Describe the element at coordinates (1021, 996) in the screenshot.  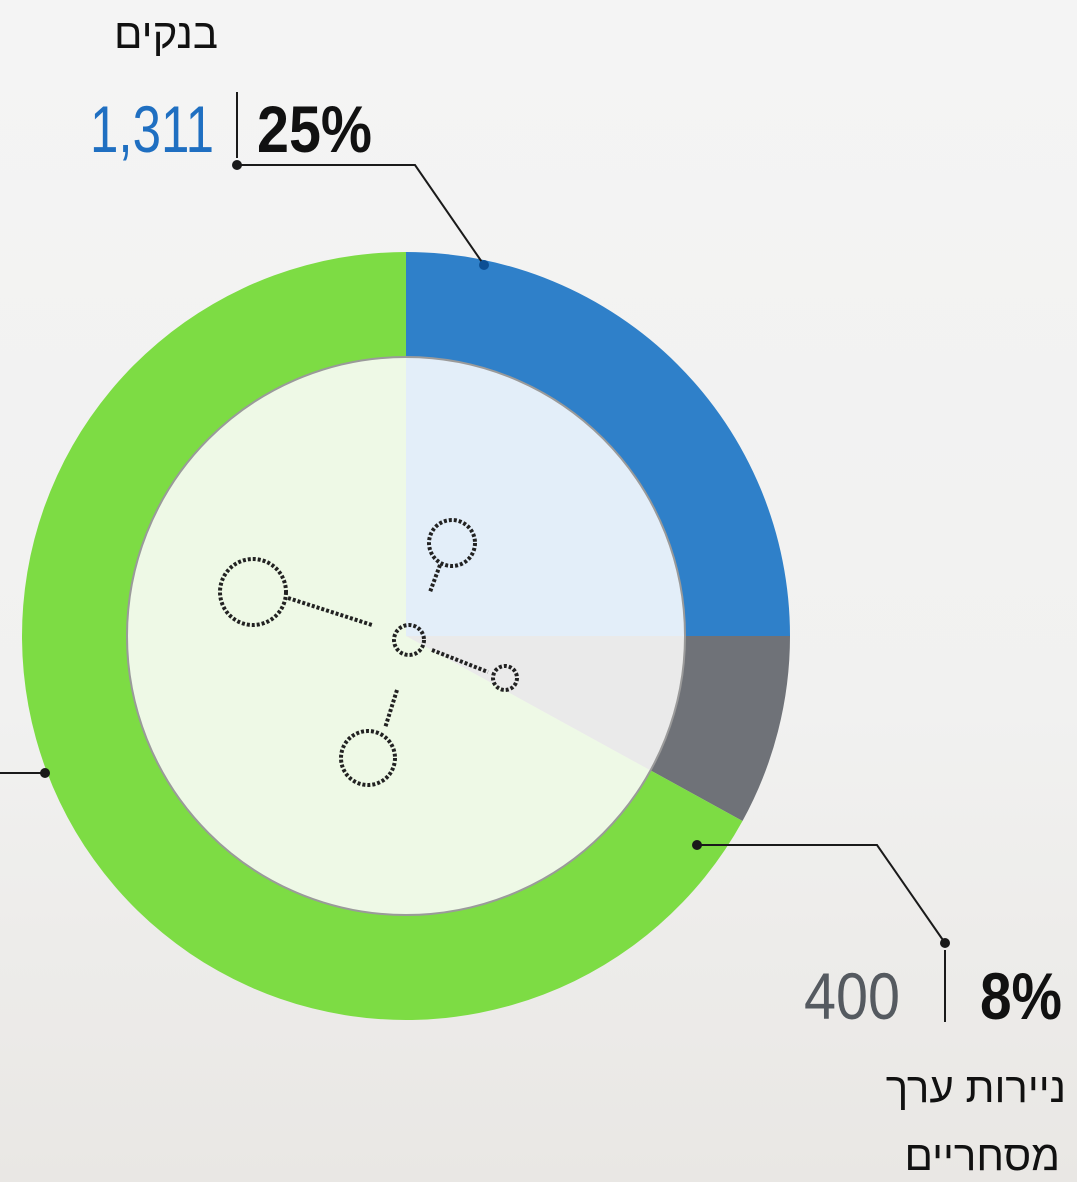
I see `value-label: 8%` at that location.